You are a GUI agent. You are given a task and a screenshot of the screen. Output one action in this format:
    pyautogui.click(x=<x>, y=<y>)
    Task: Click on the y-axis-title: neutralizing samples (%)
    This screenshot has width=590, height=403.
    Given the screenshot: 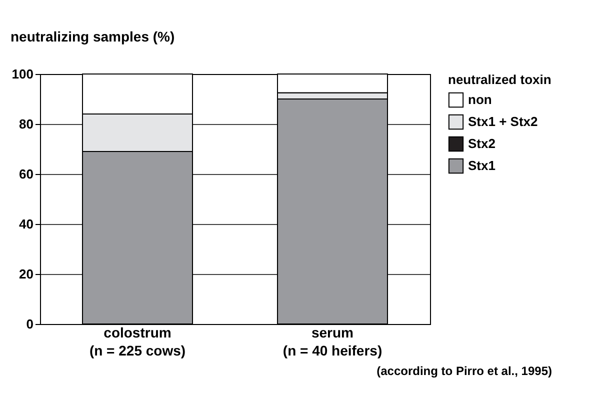 What is the action you would take?
    pyautogui.click(x=92, y=36)
    